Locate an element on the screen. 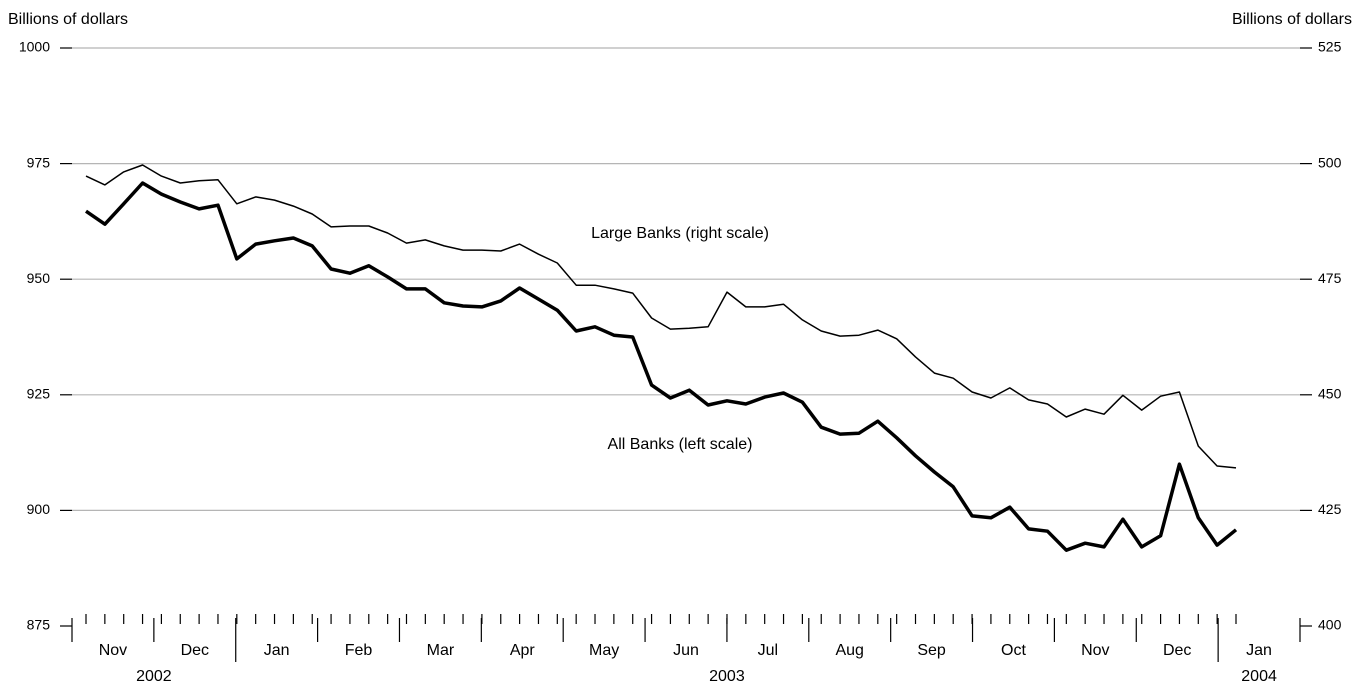 The width and height of the screenshot is (1360, 686). month-label: Feb is located at coordinates (359, 650).